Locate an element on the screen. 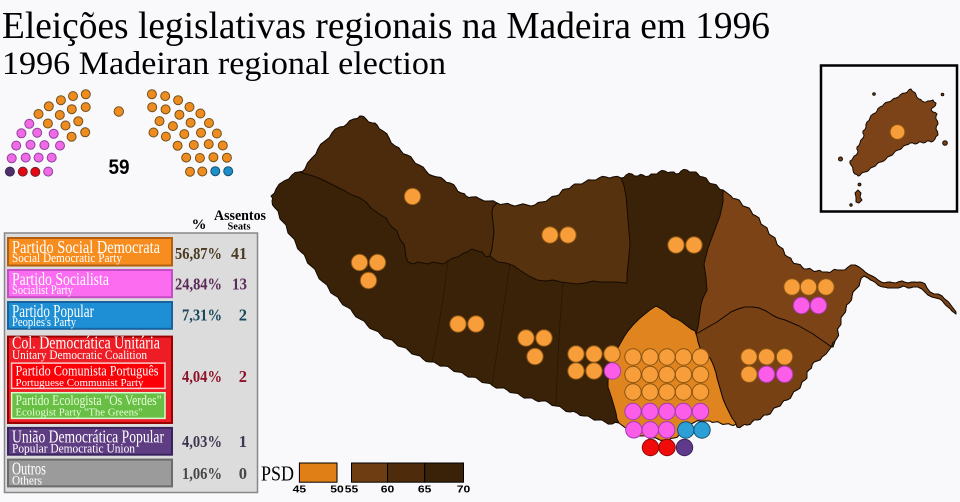  svg-text: 13 is located at coordinates (239, 284).